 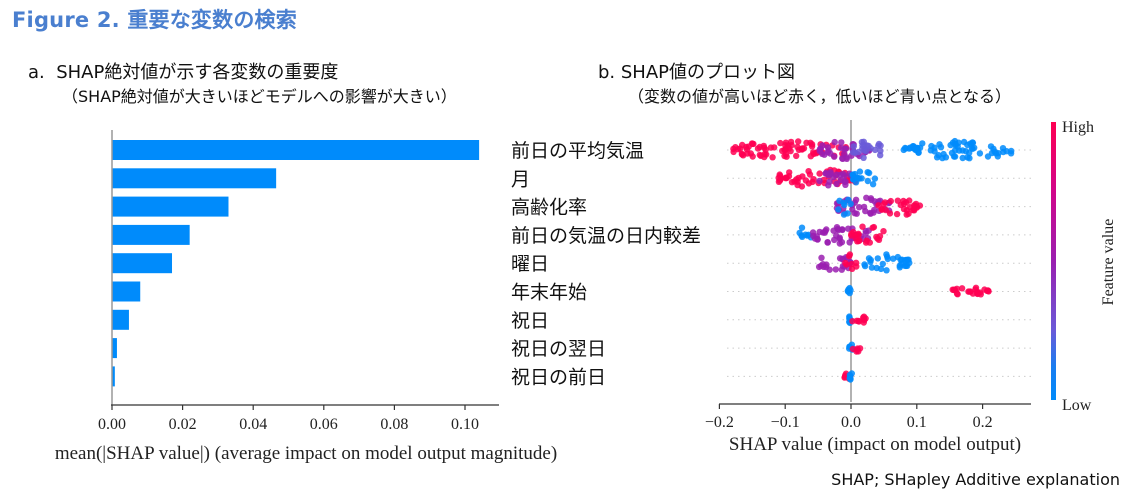 What do you see at coordinates (530, 264) in the screenshot?
I see `bar-category-label: 曜日` at bounding box center [530, 264].